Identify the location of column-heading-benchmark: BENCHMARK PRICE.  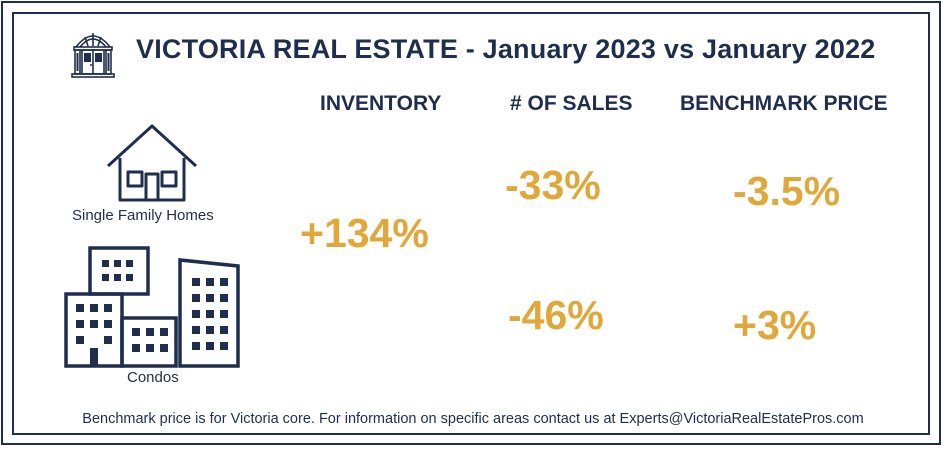
(784, 103).